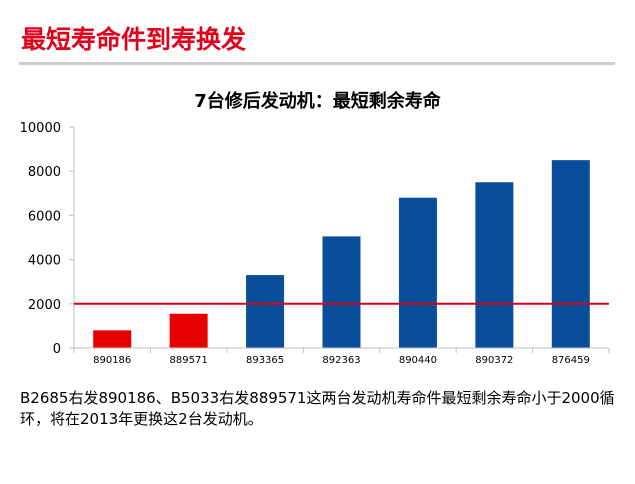  Describe the element at coordinates (112, 360) in the screenshot. I see `x-tick-label: 890186` at that location.